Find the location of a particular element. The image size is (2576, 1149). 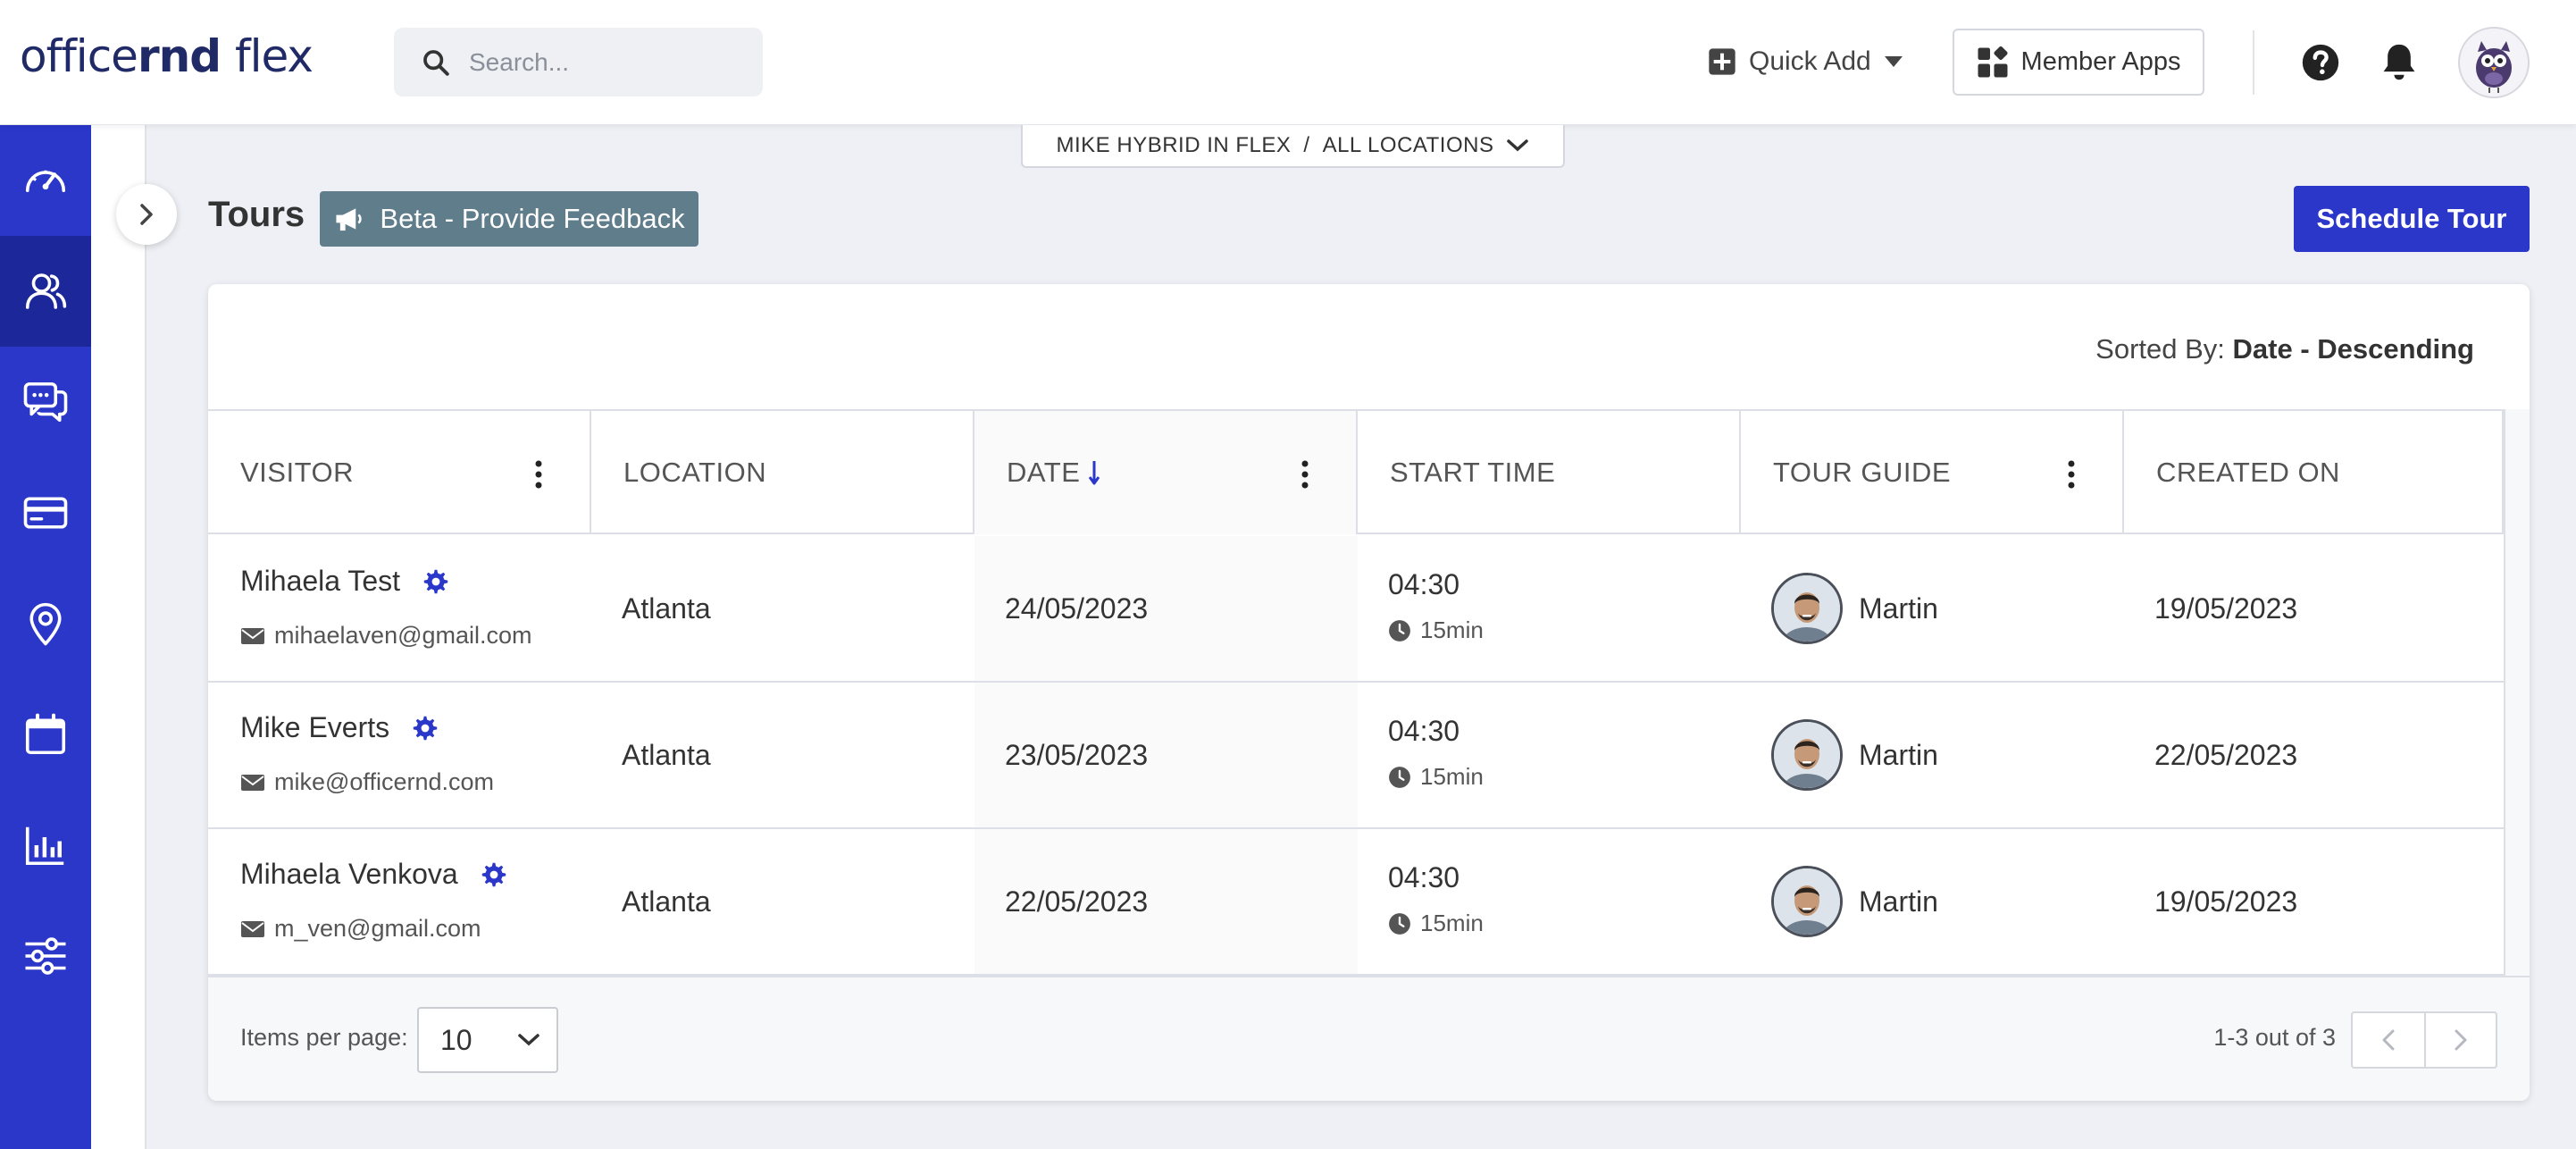

column-header-start-time: START TIME is located at coordinates (1550, 473).